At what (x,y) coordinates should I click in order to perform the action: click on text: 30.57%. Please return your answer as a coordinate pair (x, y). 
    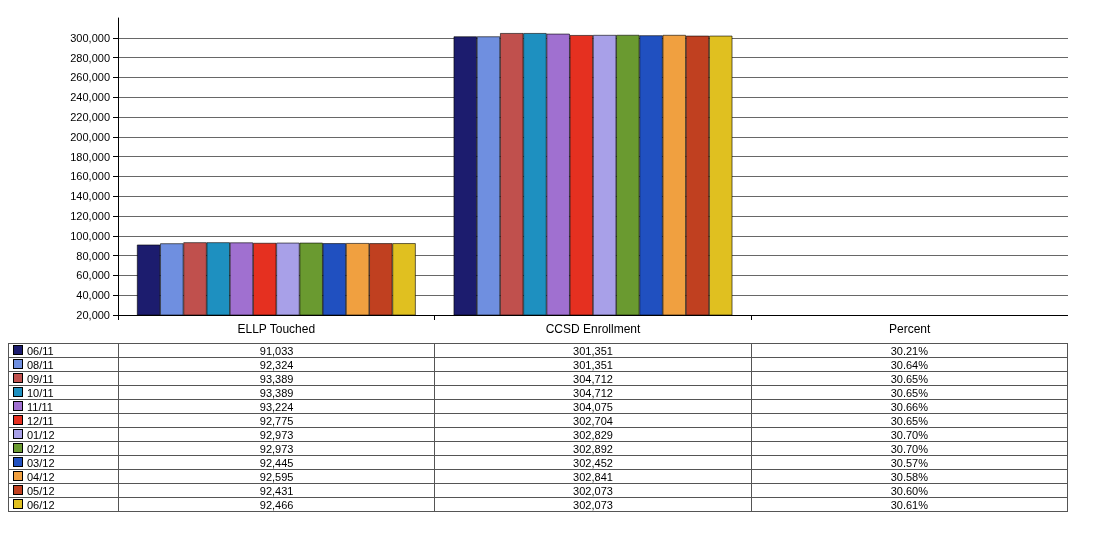
    Looking at the image, I should click on (909, 462).